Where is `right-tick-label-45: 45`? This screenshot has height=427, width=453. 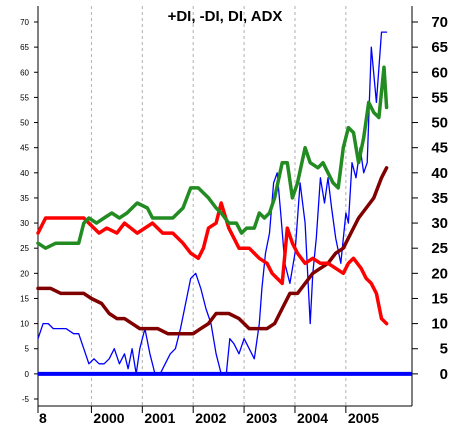 right-tick-label-45: 45 is located at coordinates (439, 148).